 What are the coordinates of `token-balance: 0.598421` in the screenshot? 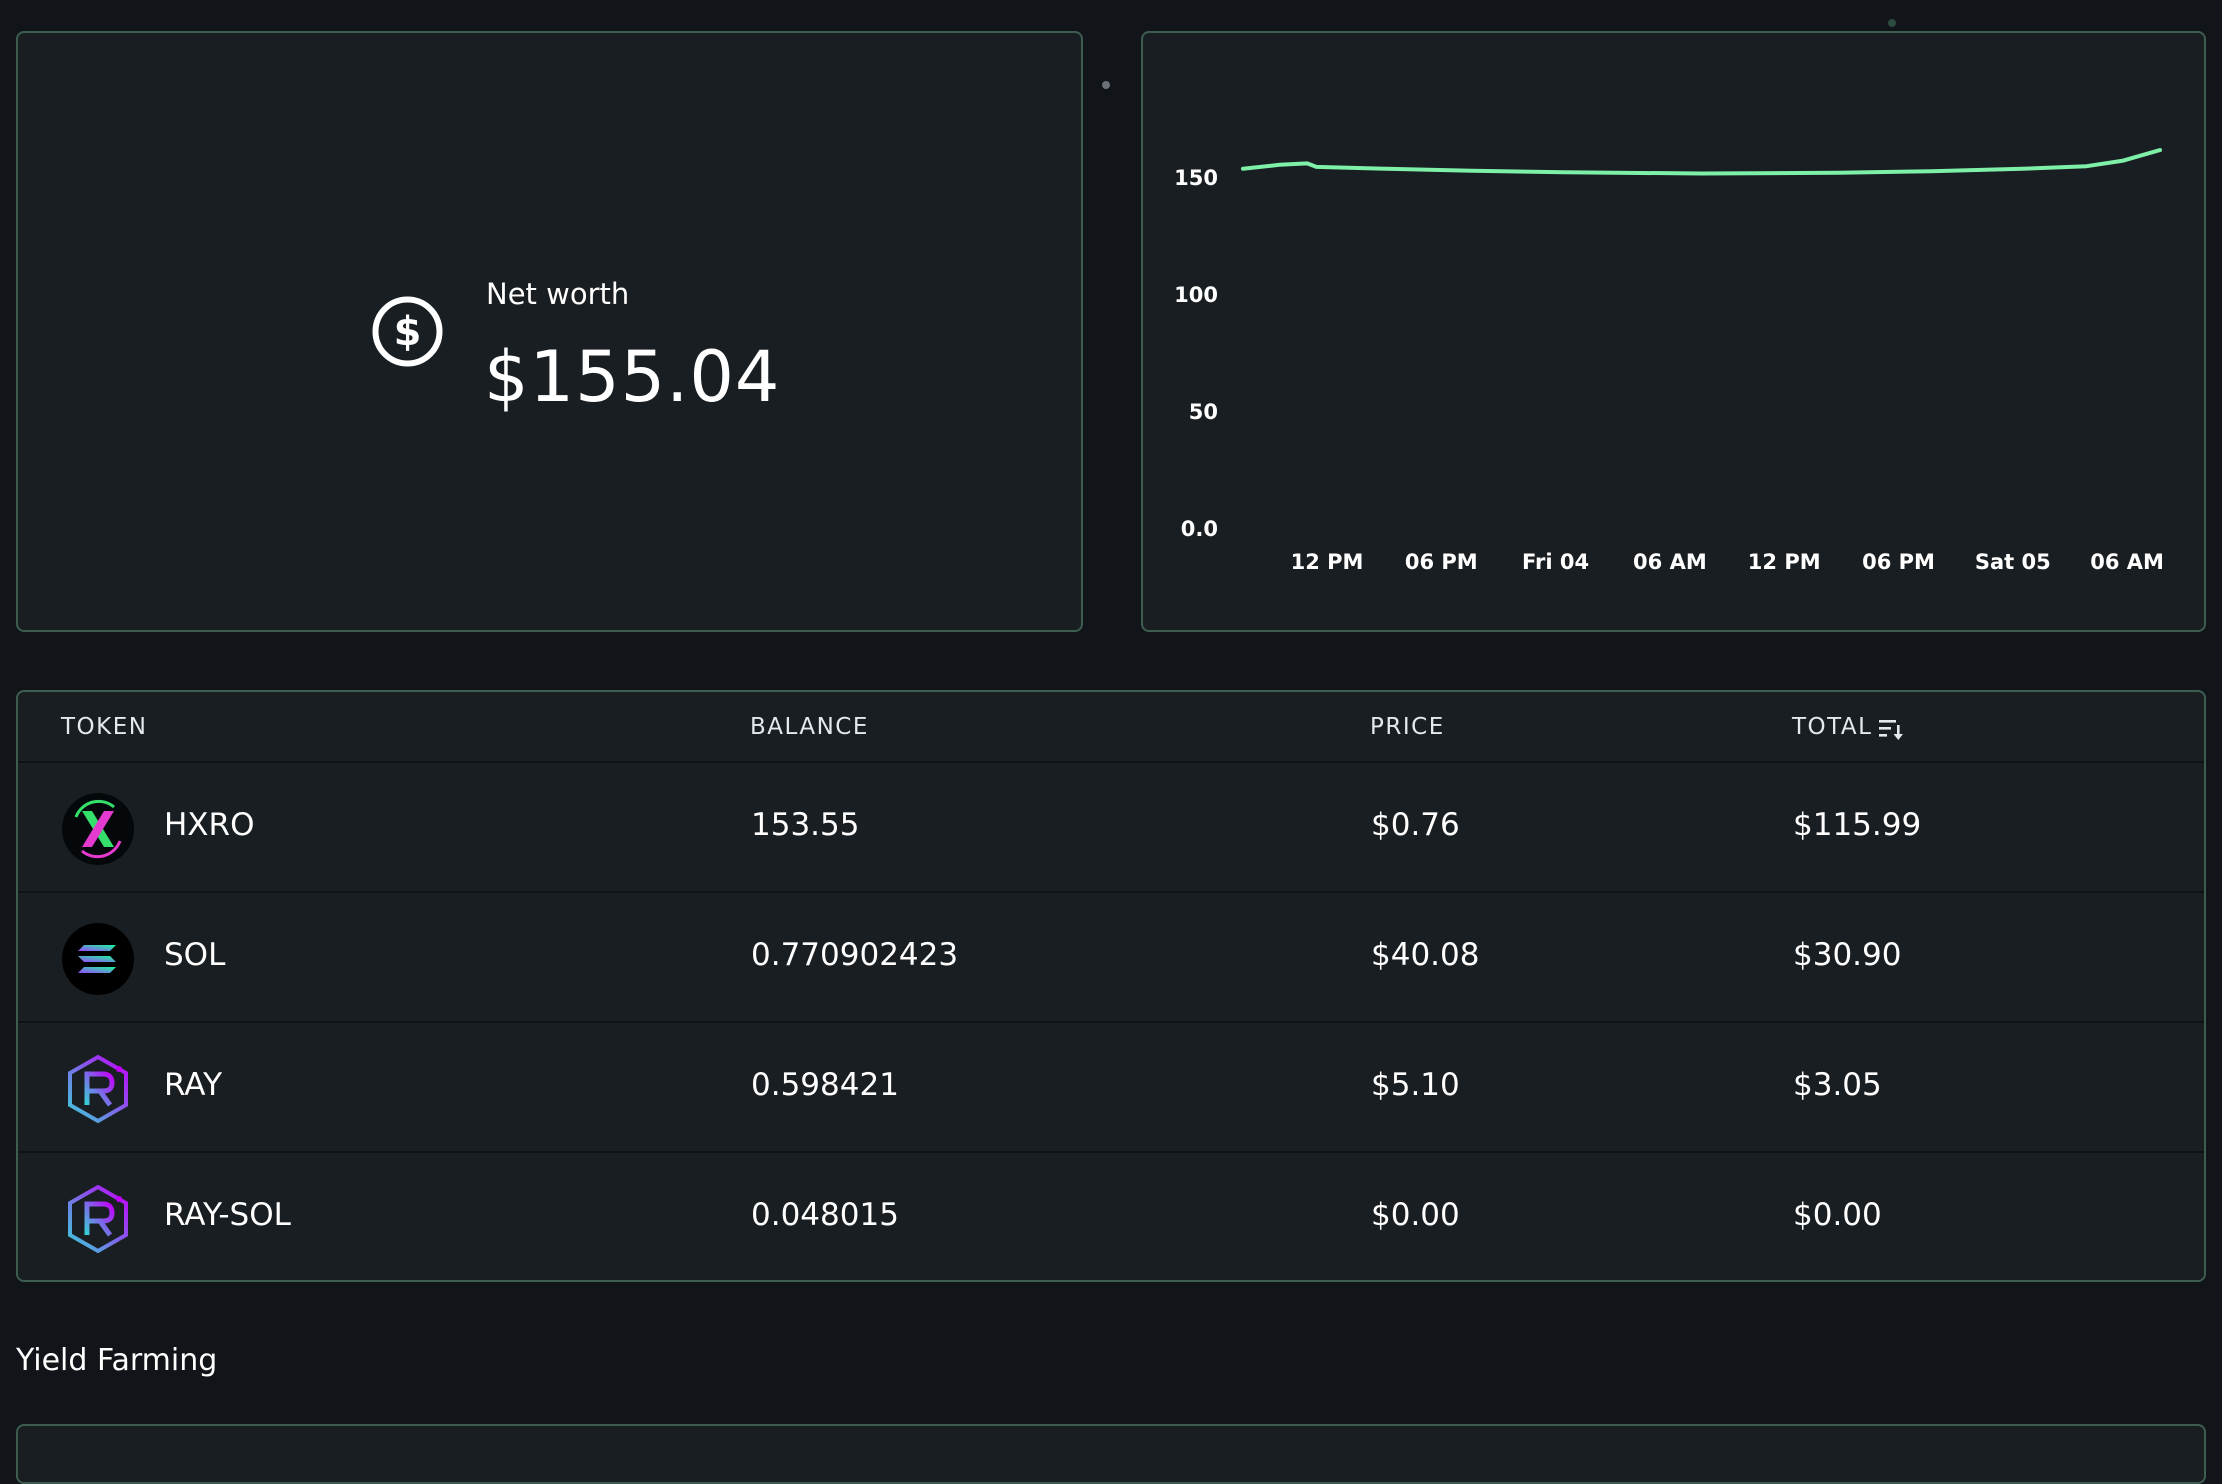 It's located at (825, 1085).